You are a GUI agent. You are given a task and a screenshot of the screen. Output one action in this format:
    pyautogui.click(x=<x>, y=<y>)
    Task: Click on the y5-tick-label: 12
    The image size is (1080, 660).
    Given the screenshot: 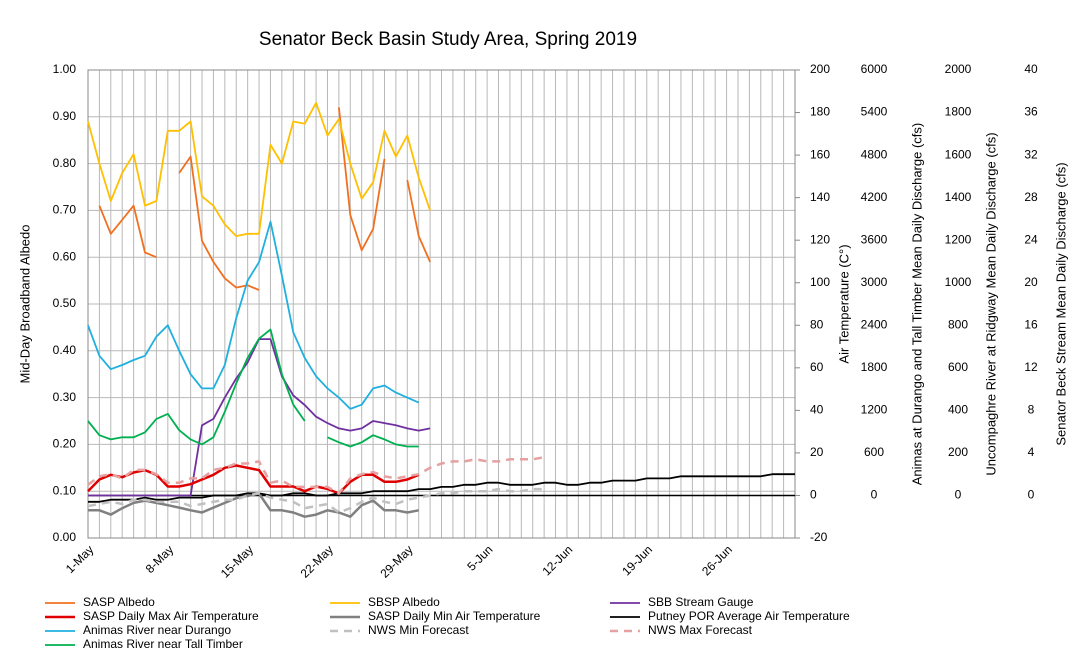 What is the action you would take?
    pyautogui.click(x=1031, y=367)
    